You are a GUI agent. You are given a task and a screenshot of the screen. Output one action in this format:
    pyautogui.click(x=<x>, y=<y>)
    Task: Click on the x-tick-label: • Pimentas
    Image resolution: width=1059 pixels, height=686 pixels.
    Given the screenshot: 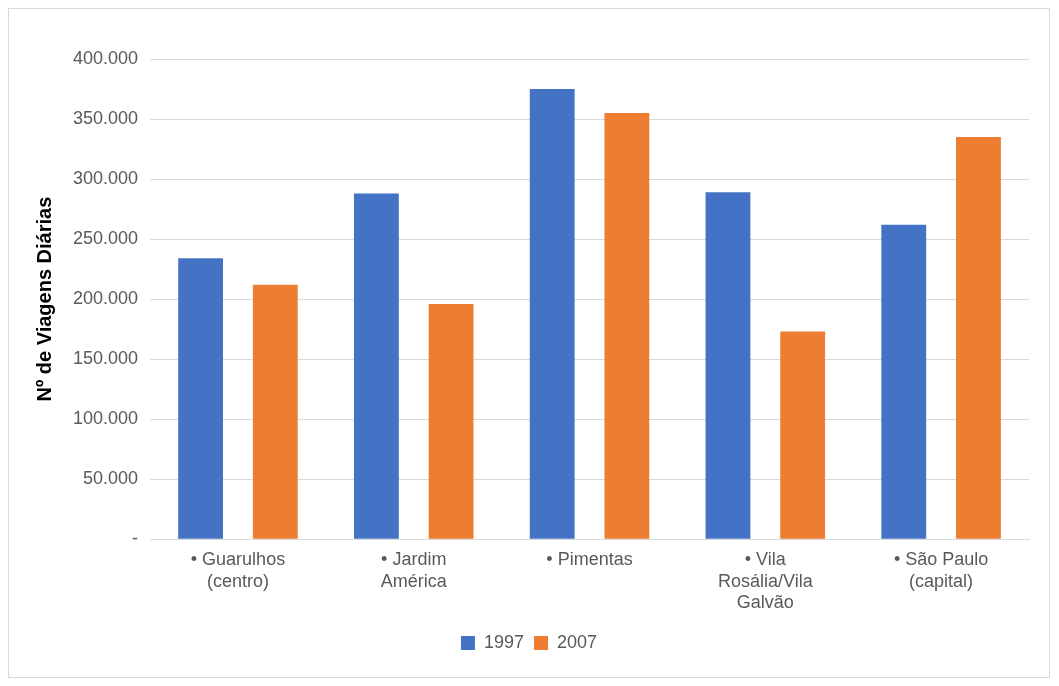 What is the action you would take?
    pyautogui.click(x=589, y=558)
    